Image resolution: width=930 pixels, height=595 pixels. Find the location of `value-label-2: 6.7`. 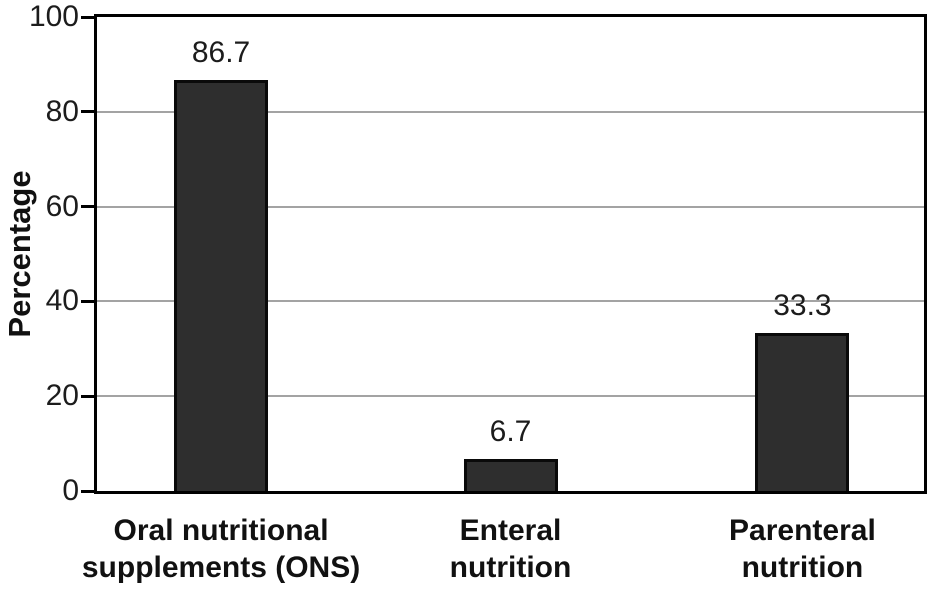

value-label-2: 6.7 is located at coordinates (510, 432).